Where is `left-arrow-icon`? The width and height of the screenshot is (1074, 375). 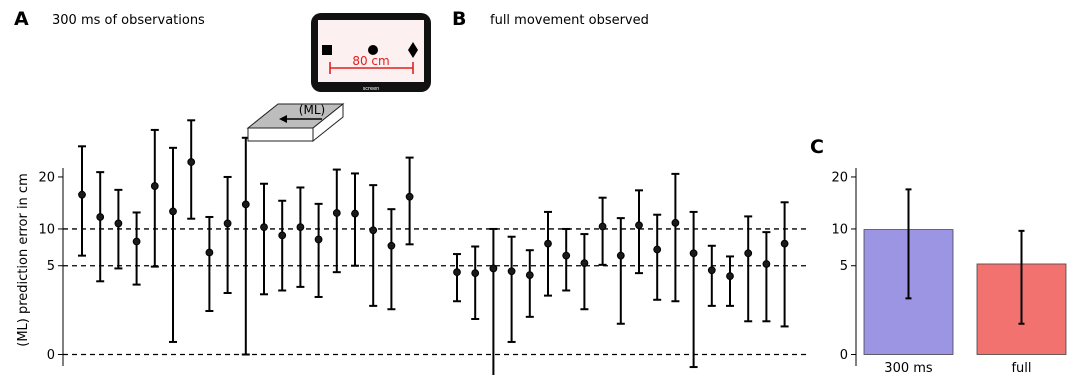 left-arrow-icon is located at coordinates (283, 119).